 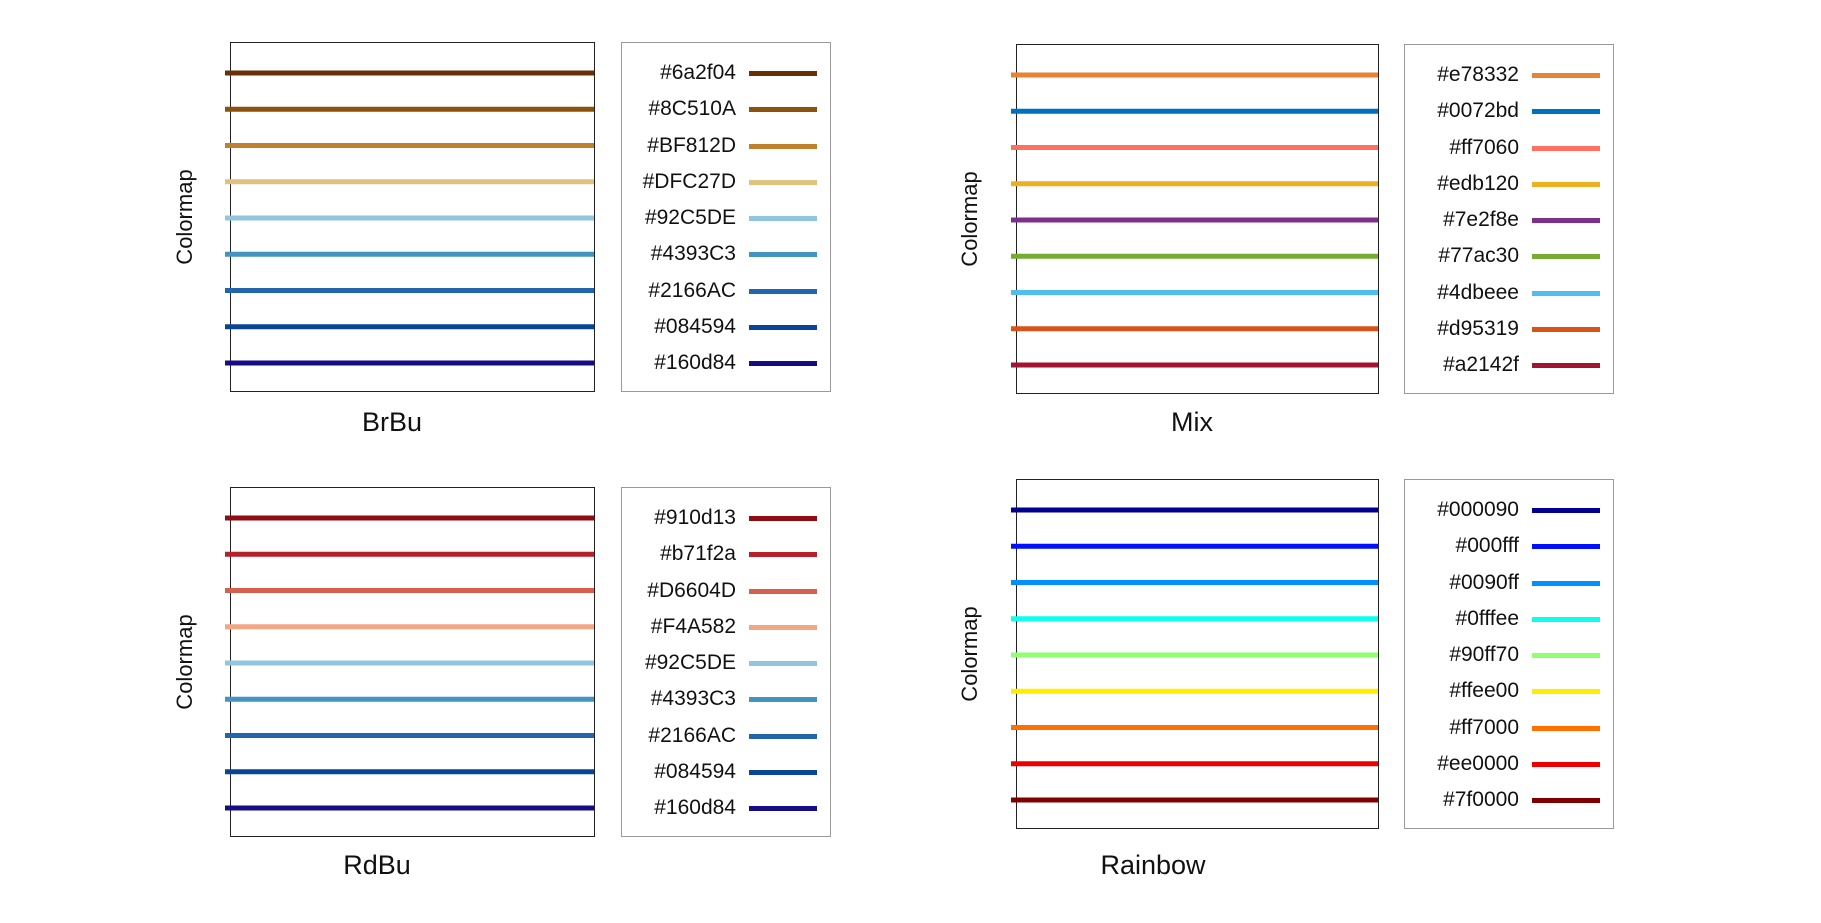 I want to click on legend-item: #a2142f, so click(x=1509, y=365).